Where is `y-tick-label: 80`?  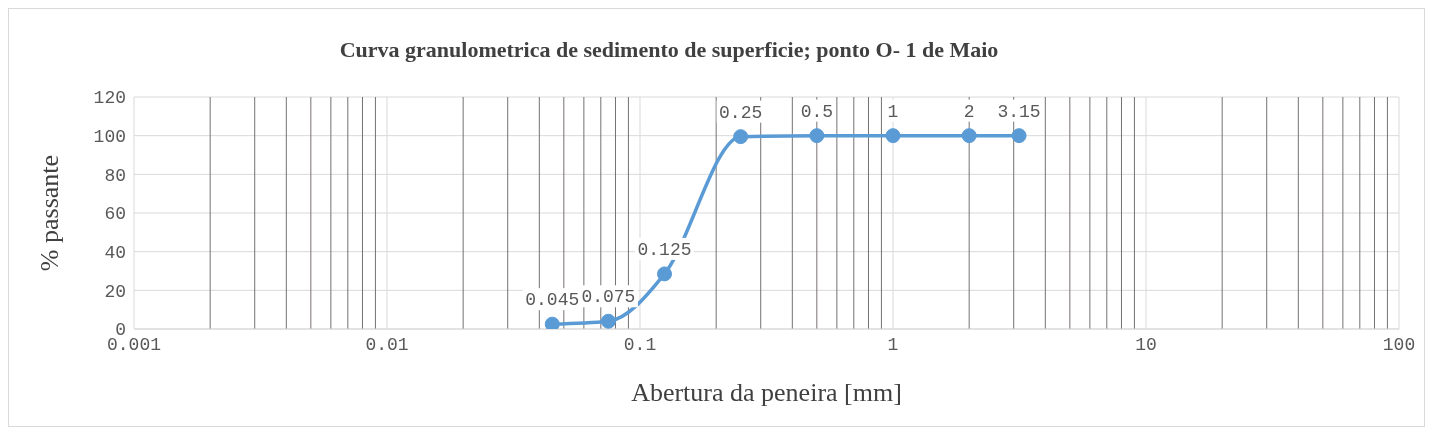 y-tick-label: 80 is located at coordinates (115, 175).